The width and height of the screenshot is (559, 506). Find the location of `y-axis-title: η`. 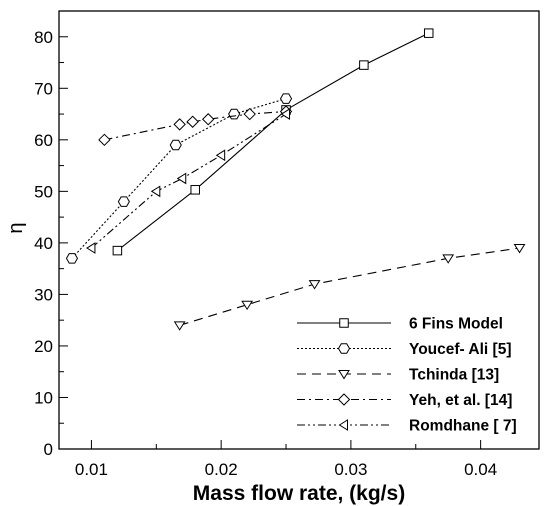

y-axis-title: η is located at coordinates (16, 227).